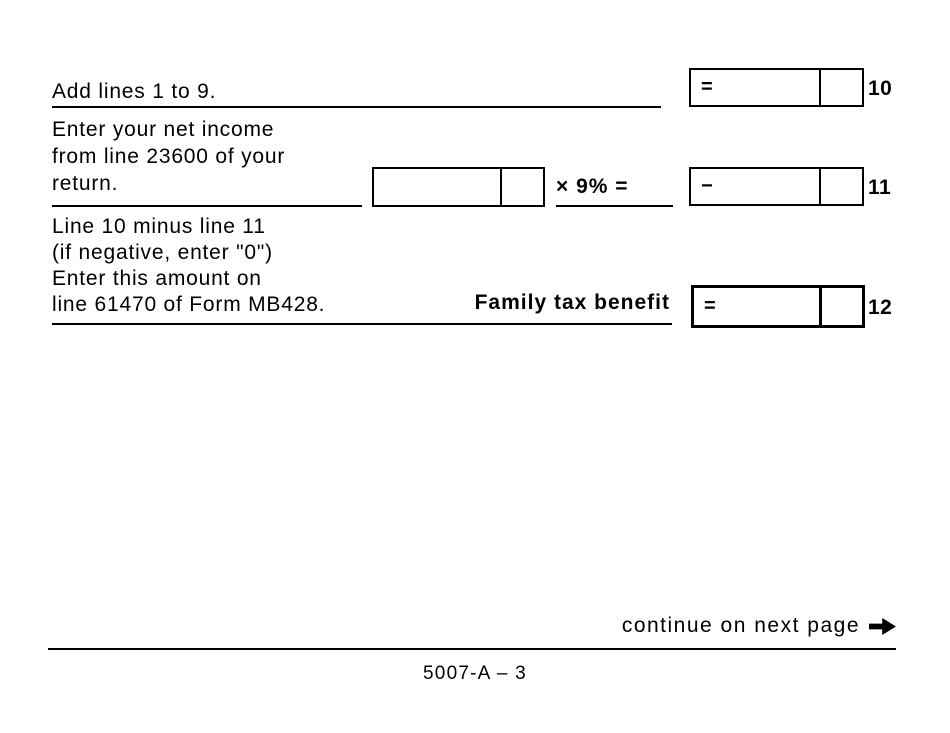  Describe the element at coordinates (592, 186) in the screenshot. I see `rate-calculation-label: × 9% =` at that location.